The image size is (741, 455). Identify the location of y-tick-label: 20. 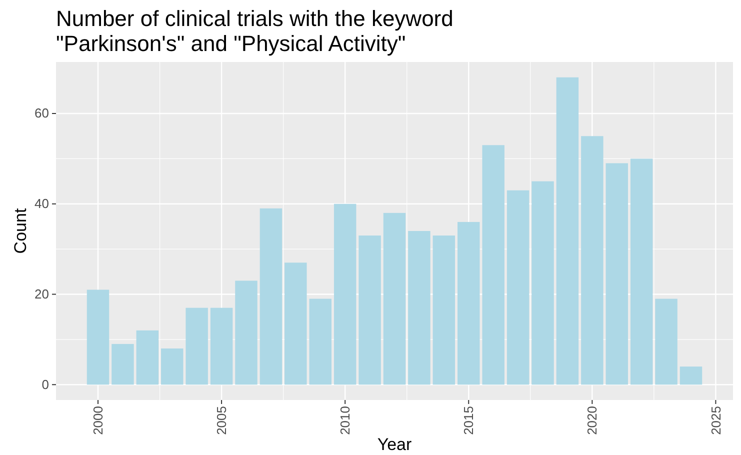
(41, 294).